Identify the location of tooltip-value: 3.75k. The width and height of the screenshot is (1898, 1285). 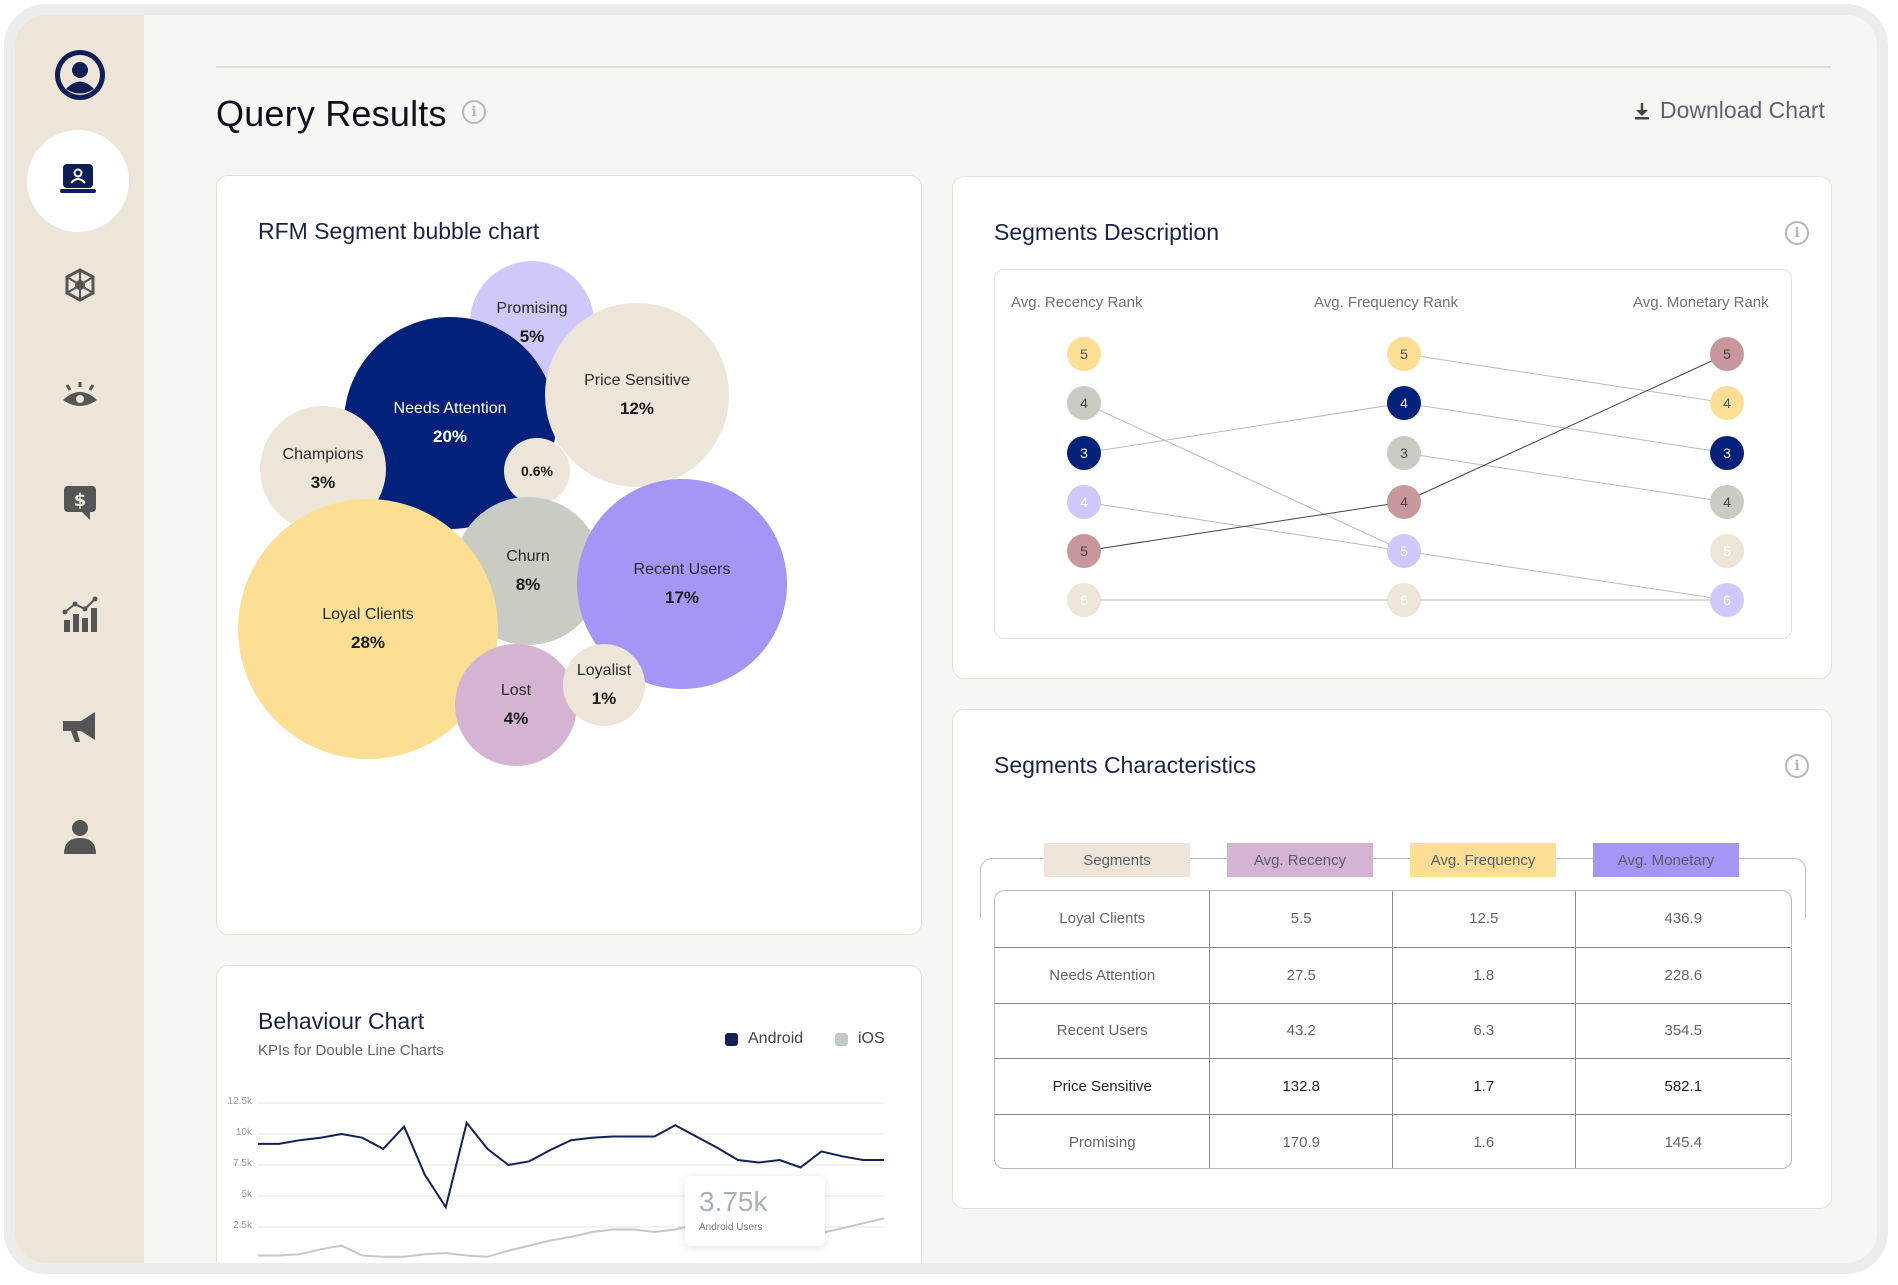
(733, 1201).